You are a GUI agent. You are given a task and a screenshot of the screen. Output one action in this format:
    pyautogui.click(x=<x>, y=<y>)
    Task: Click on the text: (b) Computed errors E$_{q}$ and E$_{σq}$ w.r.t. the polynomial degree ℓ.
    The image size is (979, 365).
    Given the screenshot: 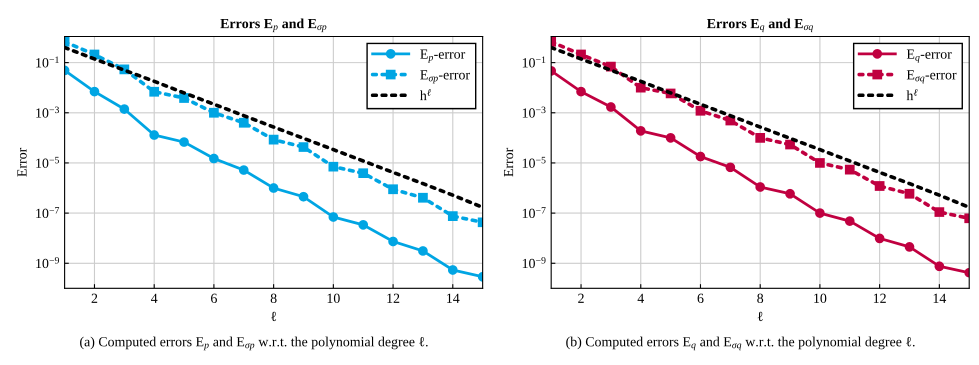 What is the action you would take?
    pyautogui.click(x=740, y=343)
    